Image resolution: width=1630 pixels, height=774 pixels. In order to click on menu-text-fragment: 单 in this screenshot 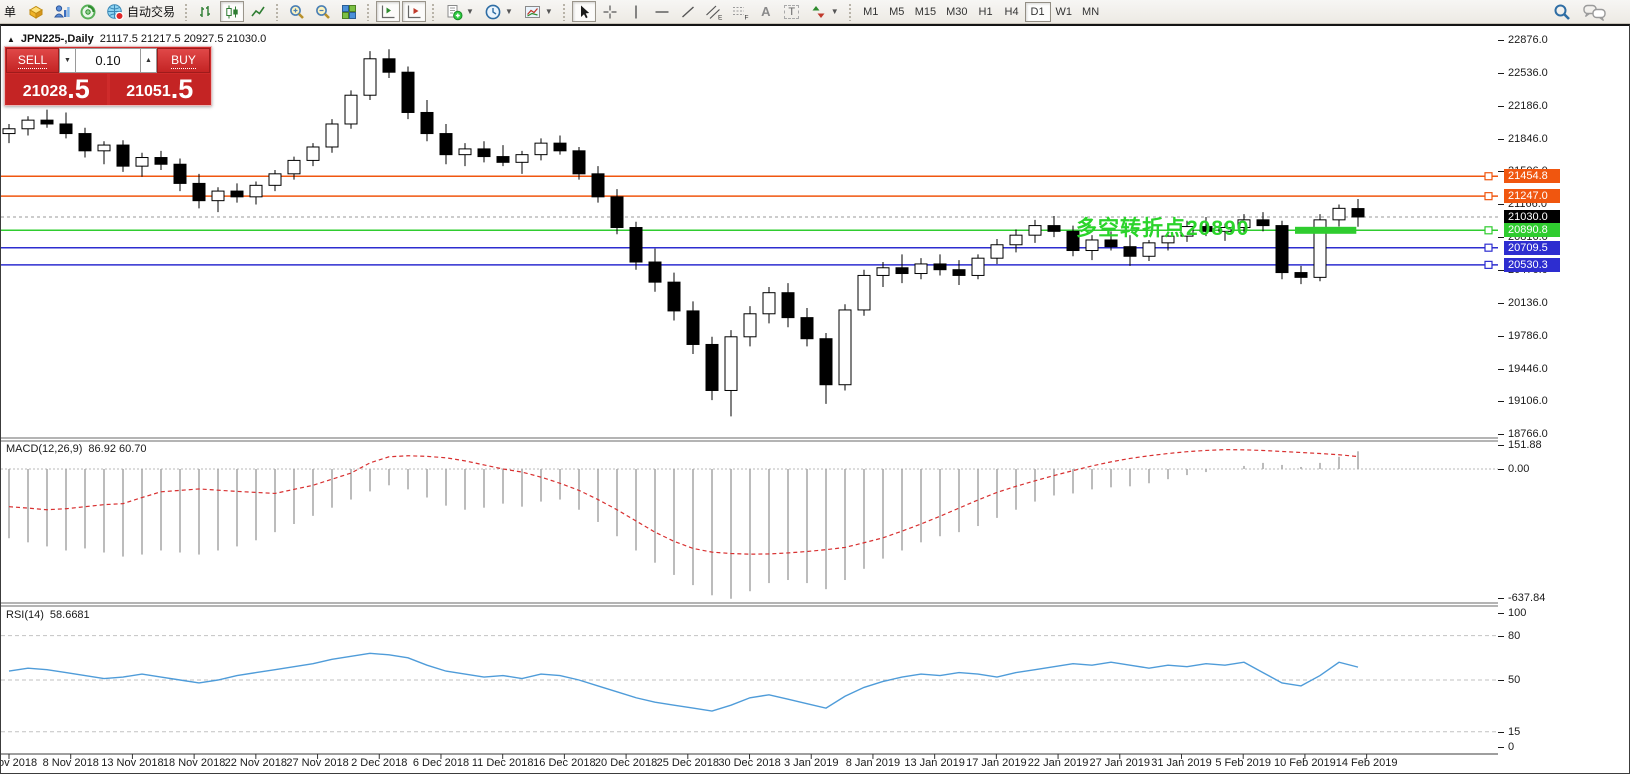, I will do `click(10, 12)`.